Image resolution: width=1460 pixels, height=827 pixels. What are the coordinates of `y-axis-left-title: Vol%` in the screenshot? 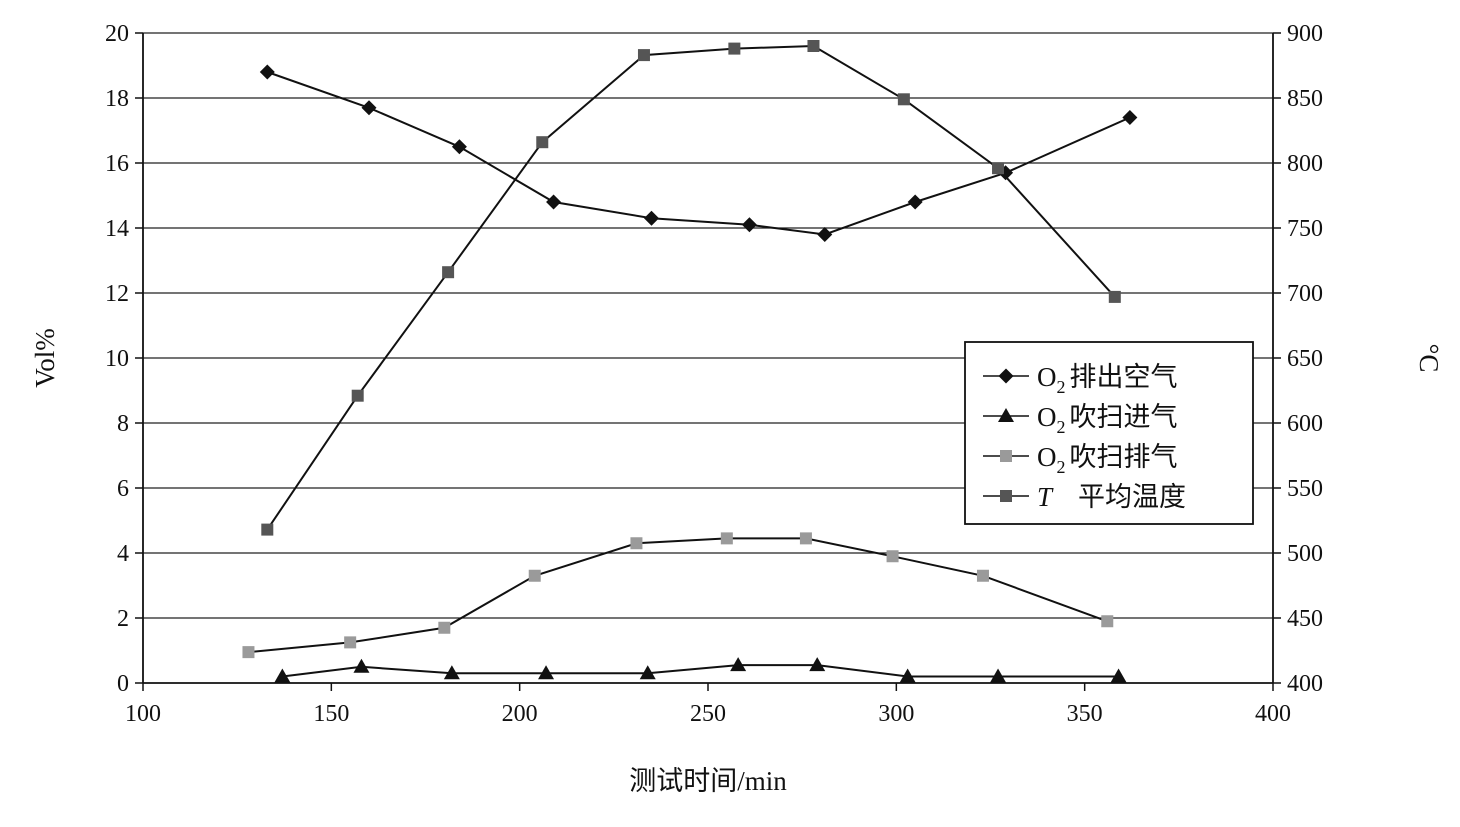 It's located at (45, 358).